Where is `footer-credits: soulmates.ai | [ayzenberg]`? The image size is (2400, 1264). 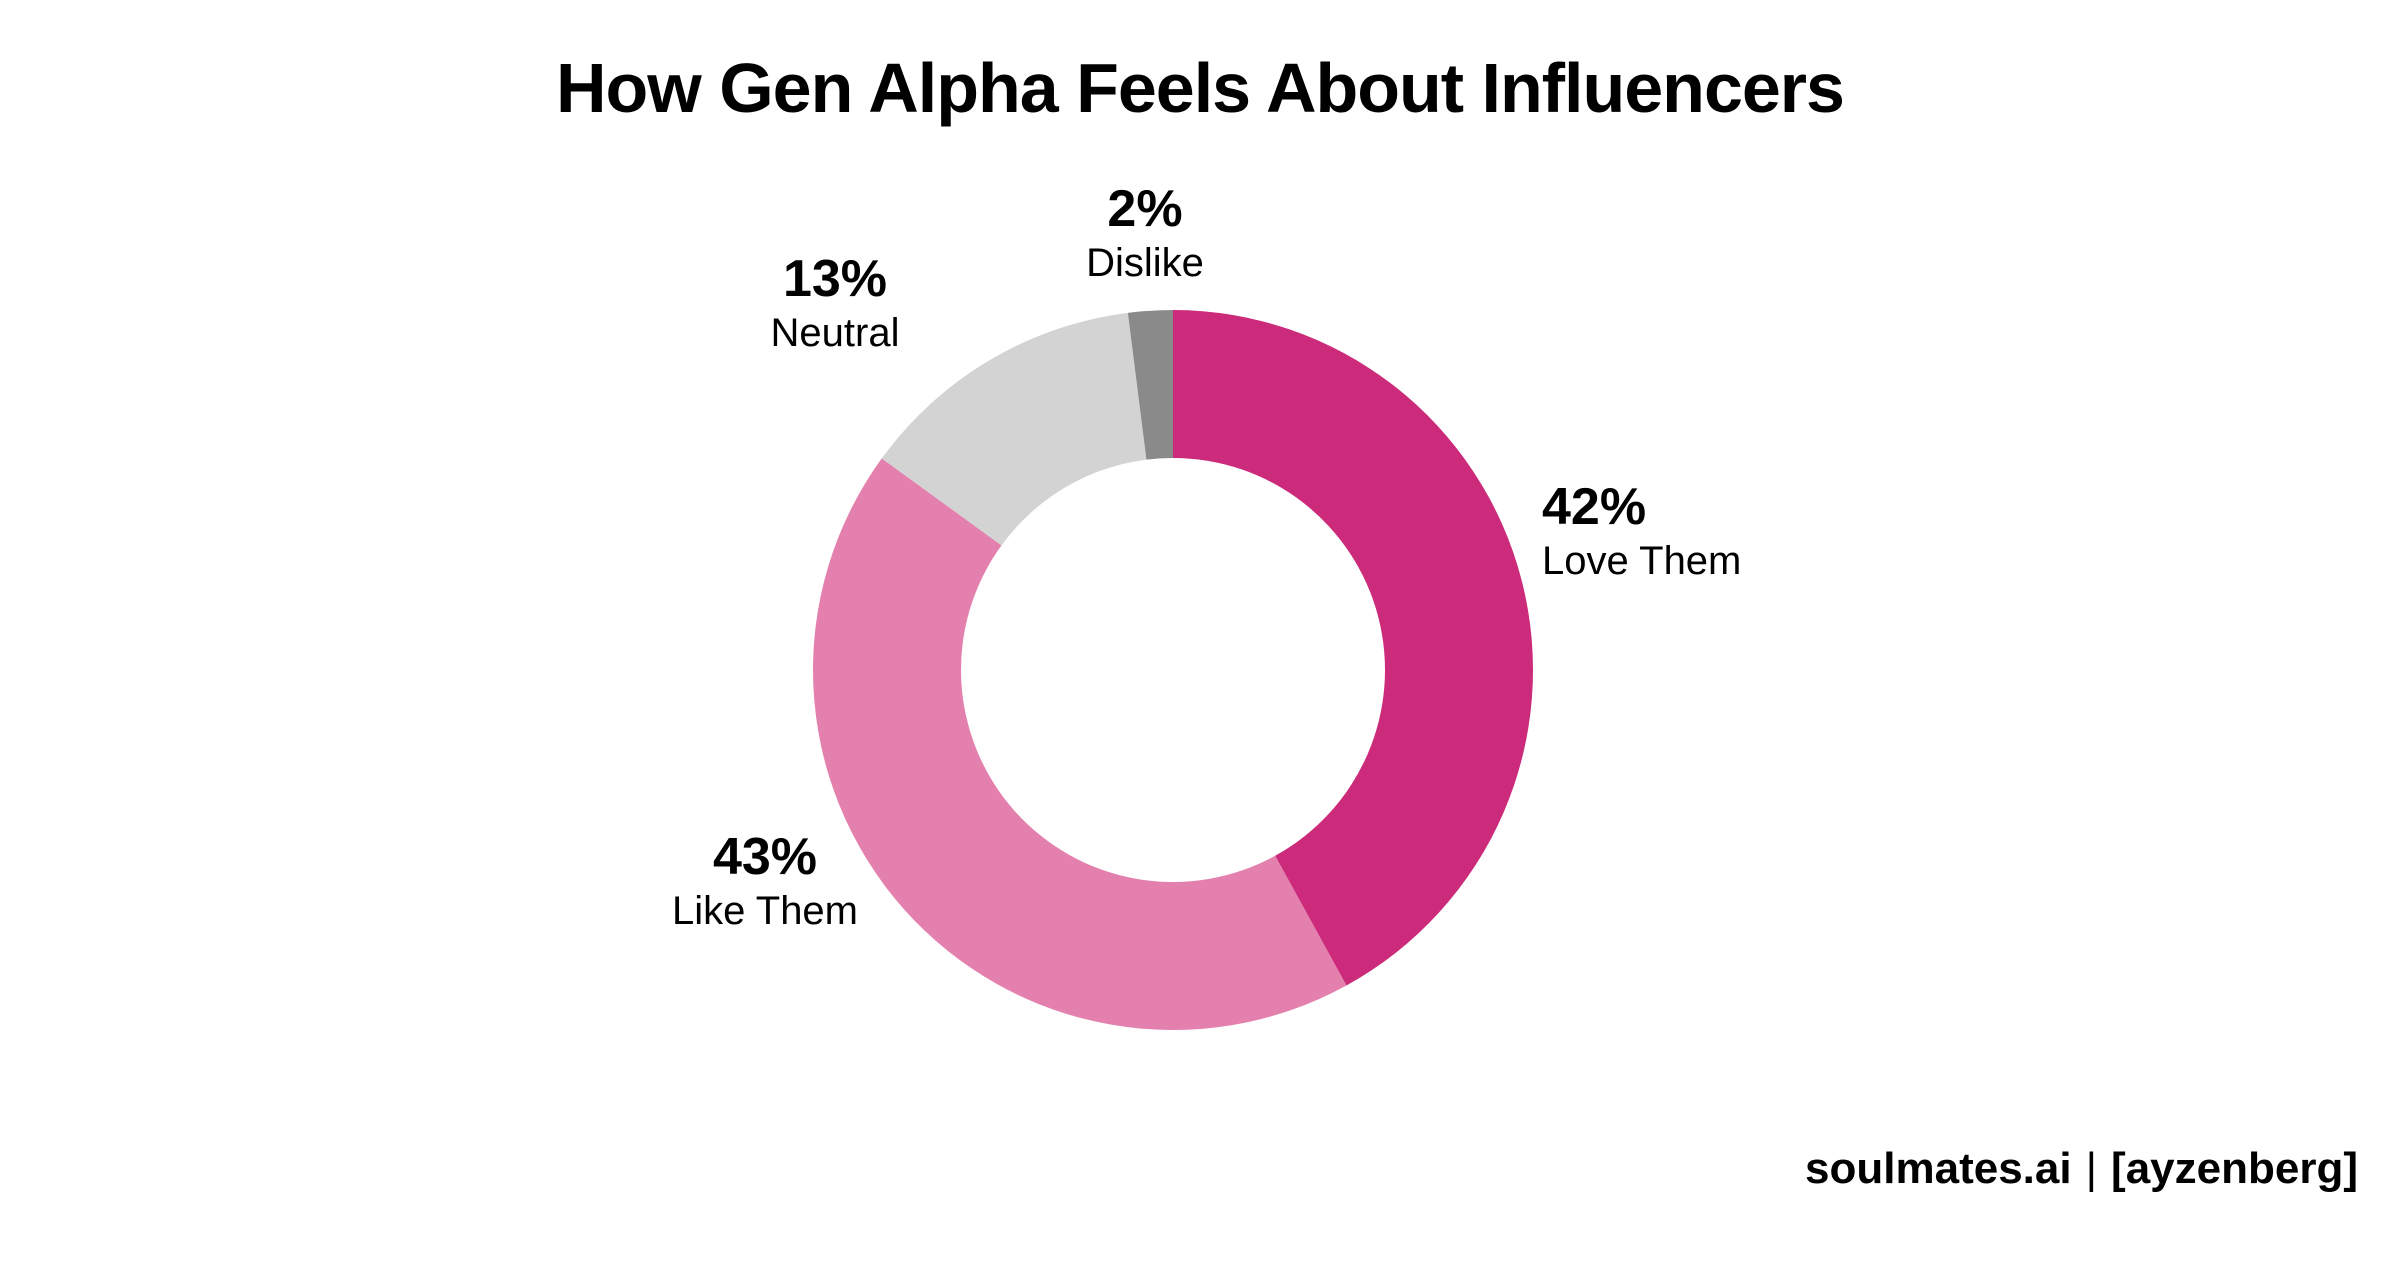 footer-credits: soulmates.ai | [ayzenberg] is located at coordinates (2081, 1169).